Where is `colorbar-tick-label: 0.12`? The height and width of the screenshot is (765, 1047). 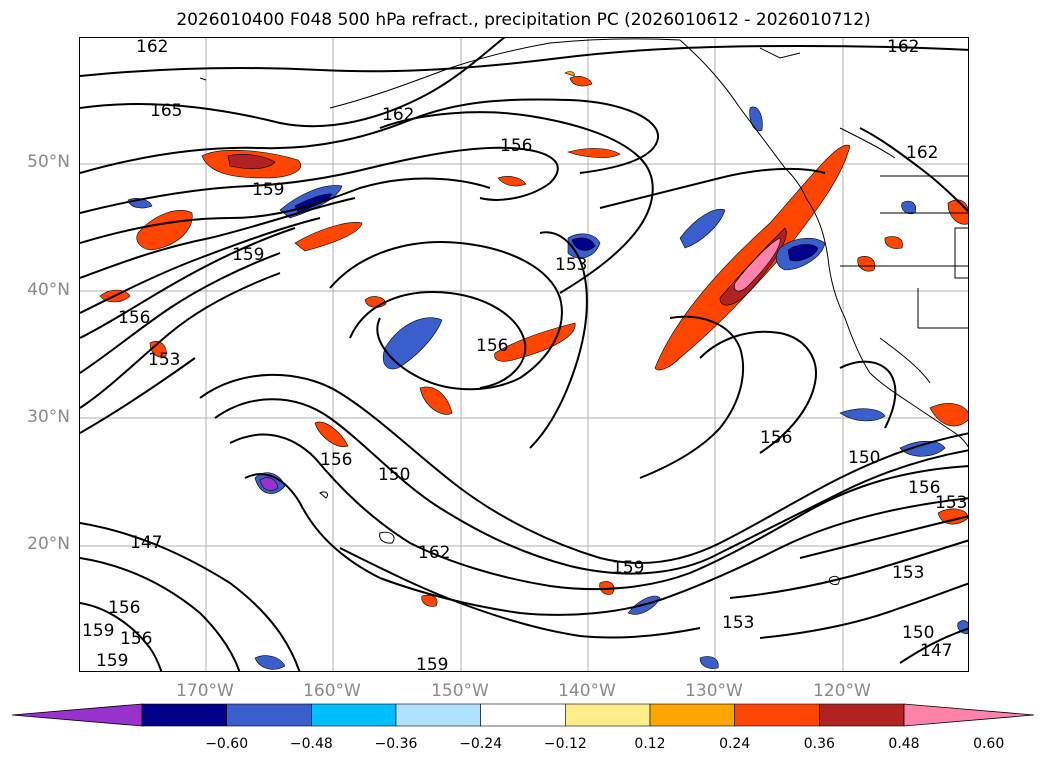 colorbar-tick-label: 0.12 is located at coordinates (650, 744).